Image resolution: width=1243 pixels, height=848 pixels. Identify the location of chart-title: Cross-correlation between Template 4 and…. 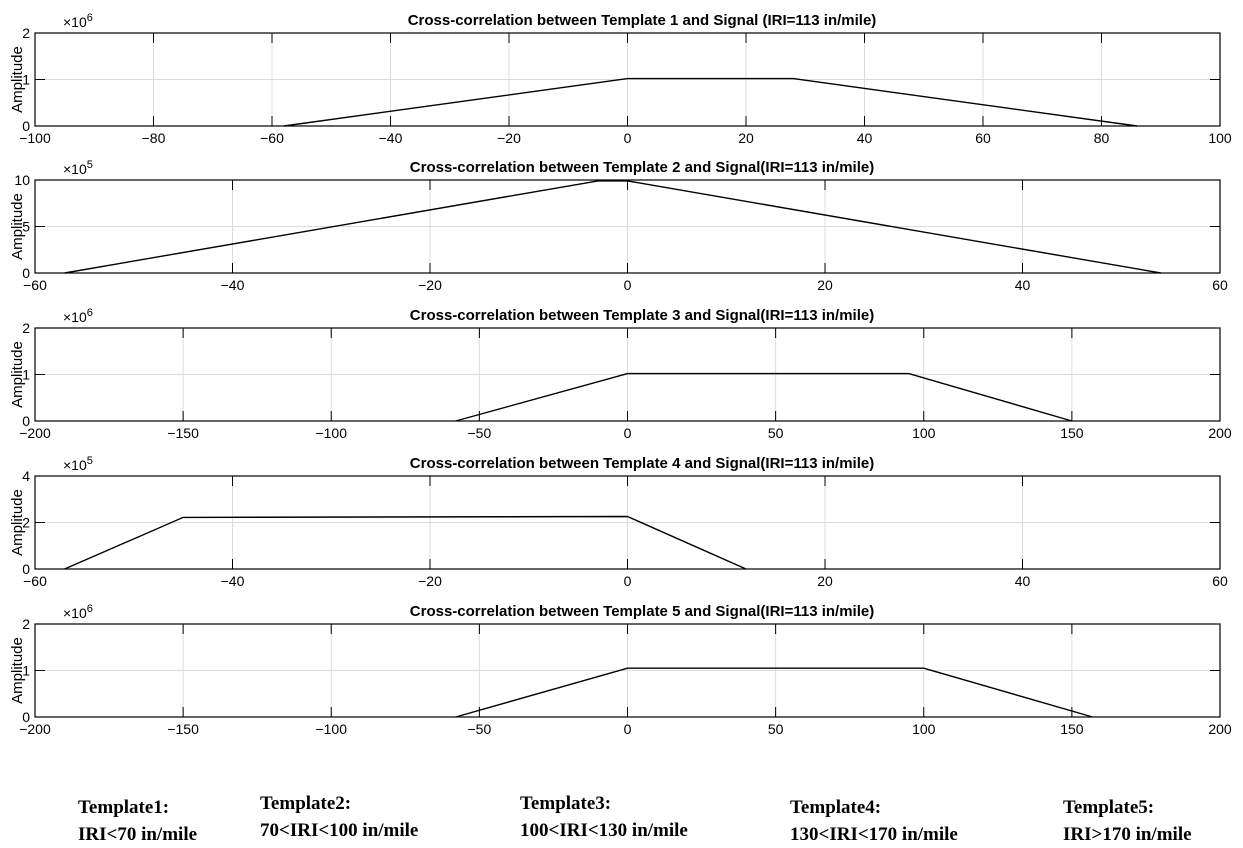
(642, 463).